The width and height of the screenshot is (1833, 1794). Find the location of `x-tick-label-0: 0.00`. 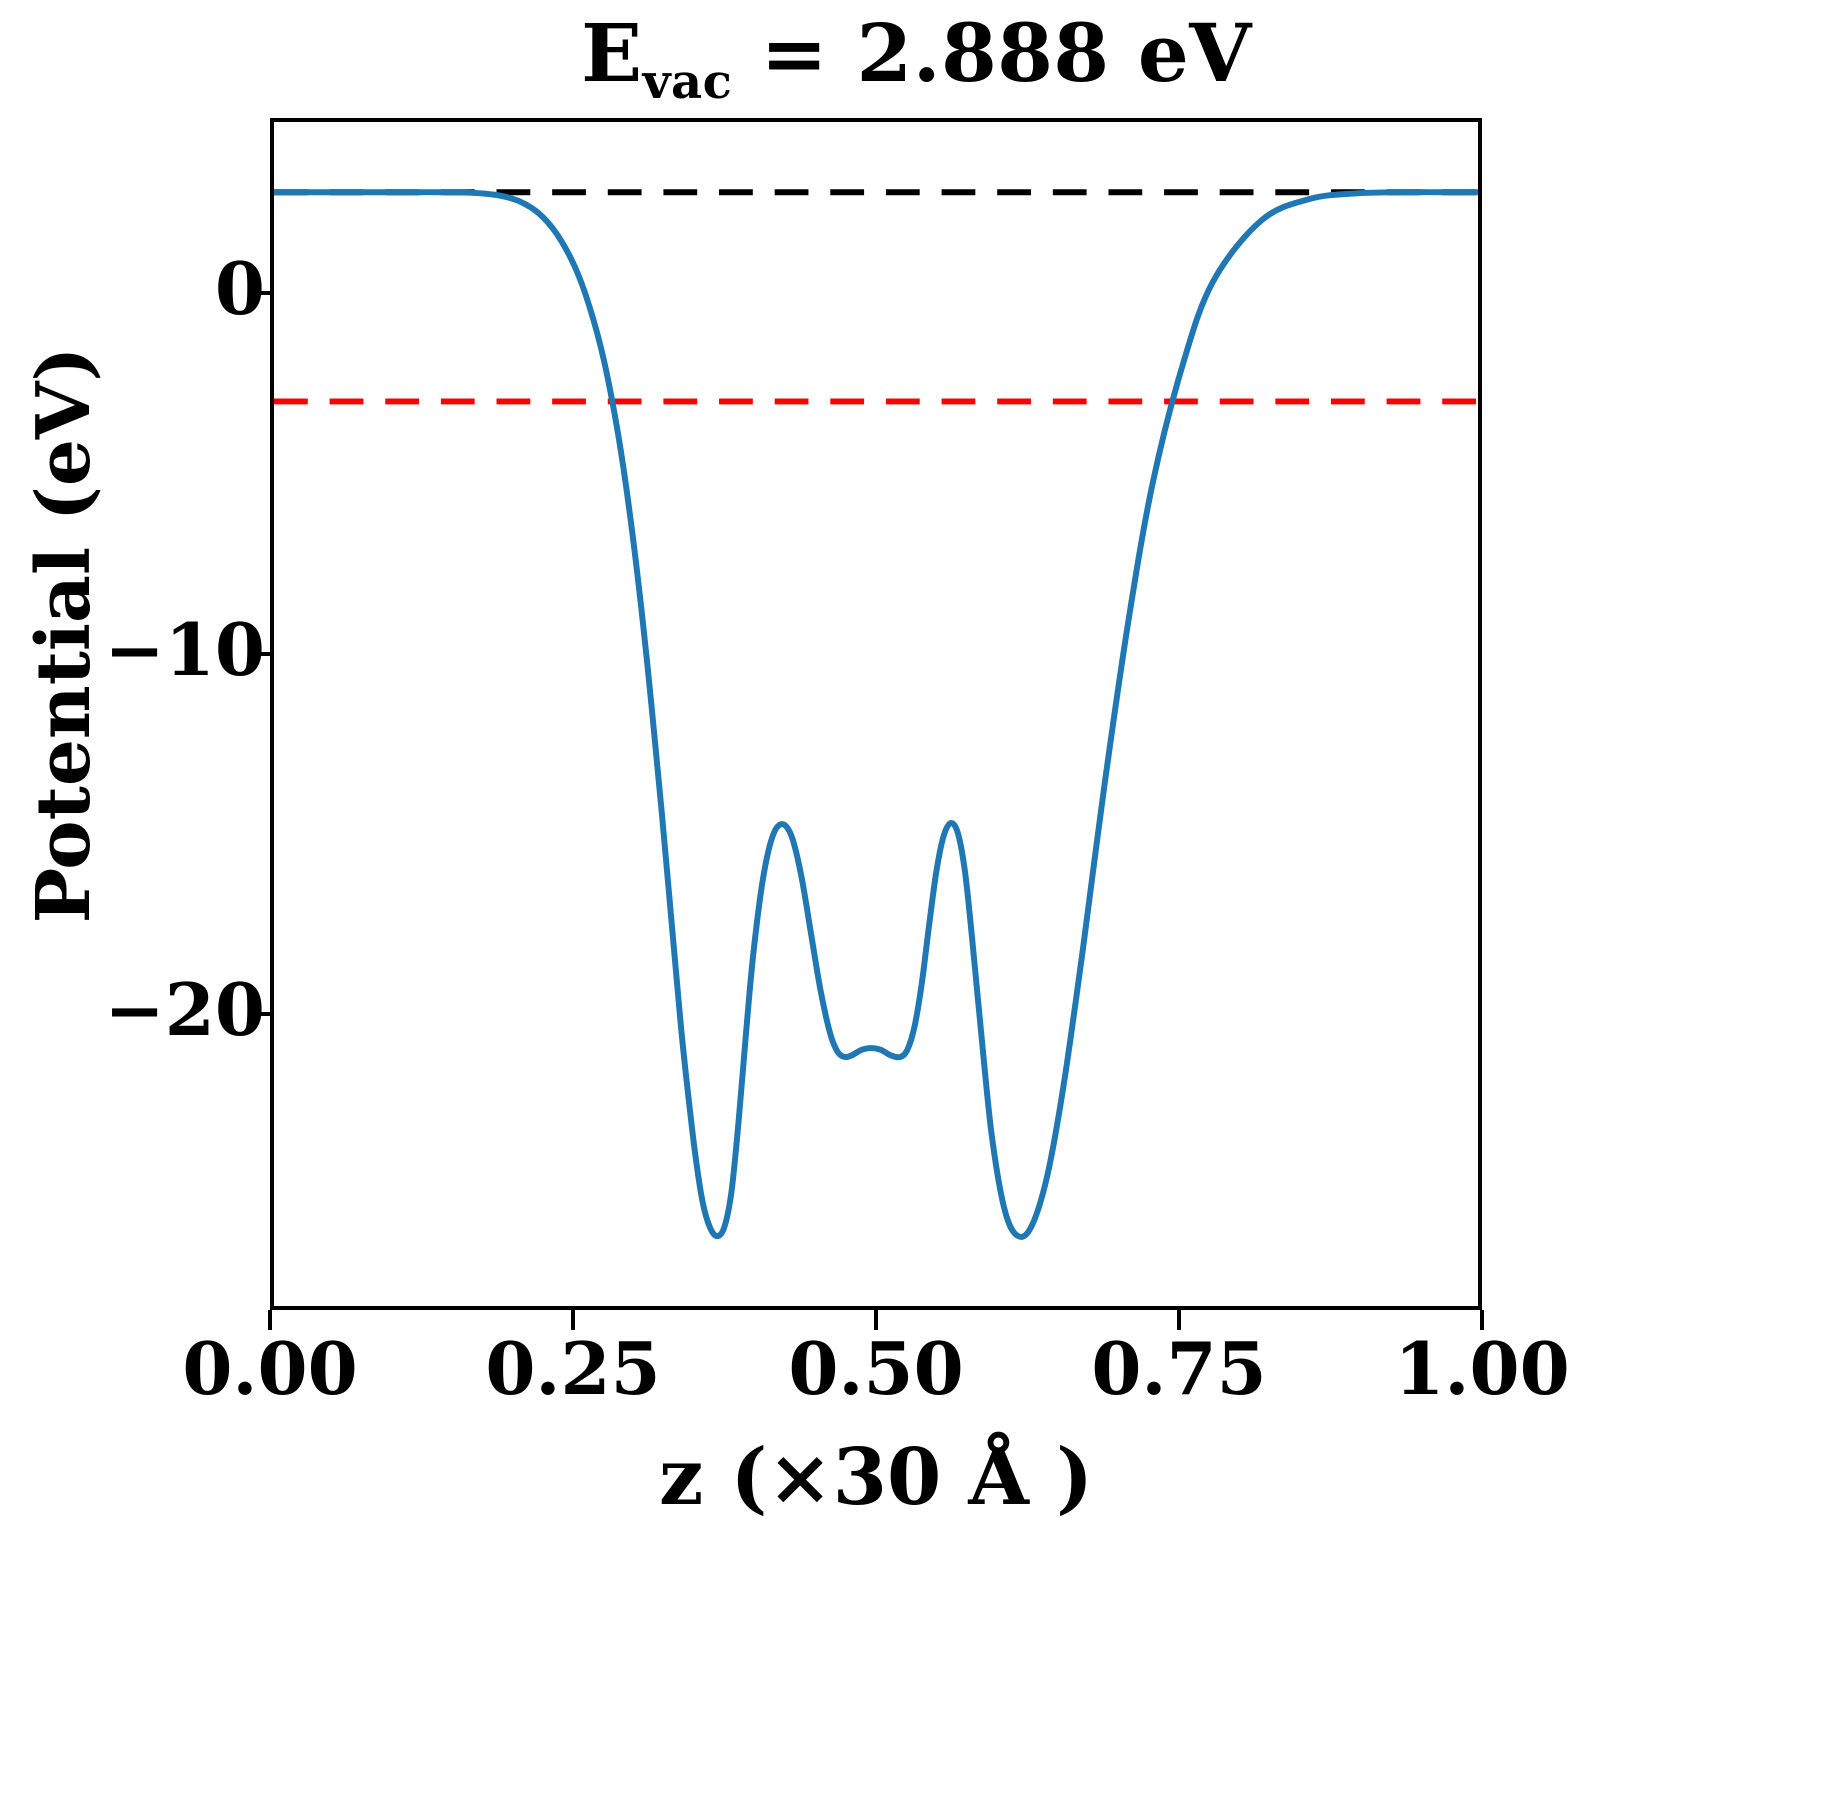

x-tick-label-0: 0.00 is located at coordinates (270, 1368).